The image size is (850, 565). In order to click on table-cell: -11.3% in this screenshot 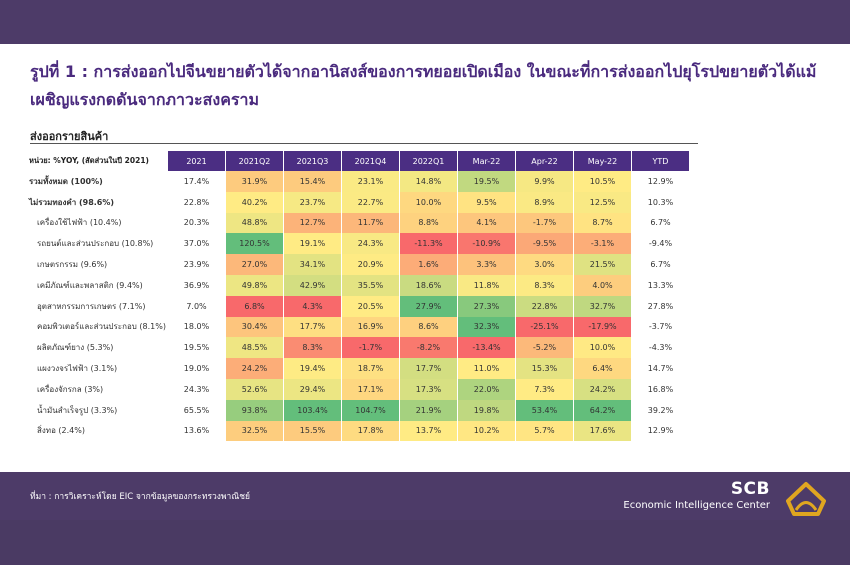, I will do `click(428, 244)`.